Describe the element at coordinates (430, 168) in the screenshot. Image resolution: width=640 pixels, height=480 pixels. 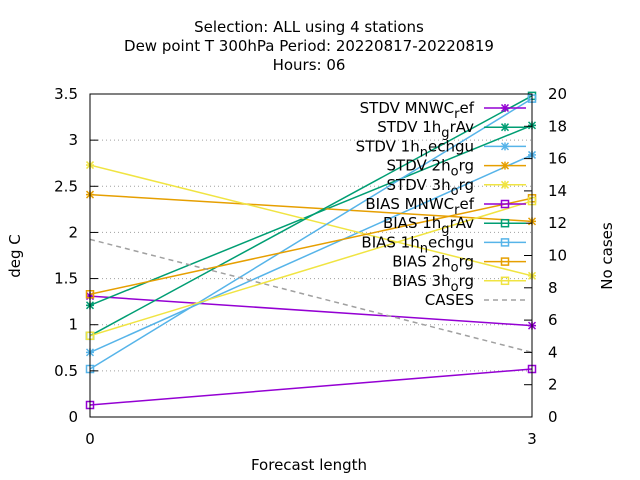
I see `legend-label: STDV 2horg` at that location.